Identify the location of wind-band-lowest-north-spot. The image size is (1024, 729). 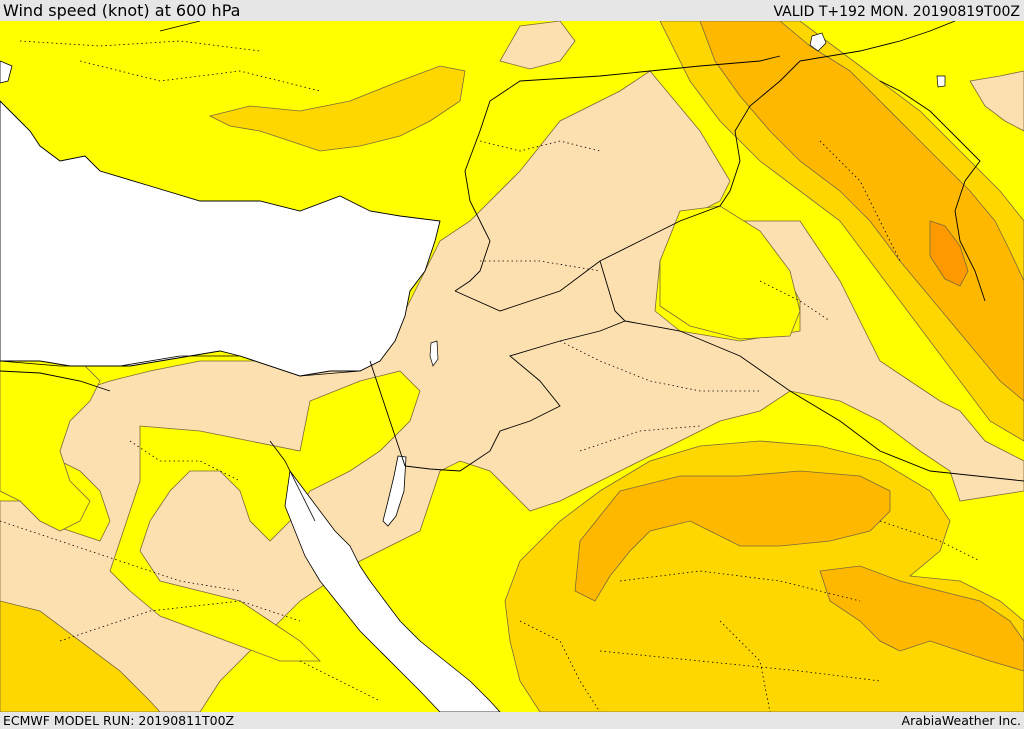
(537, 45).